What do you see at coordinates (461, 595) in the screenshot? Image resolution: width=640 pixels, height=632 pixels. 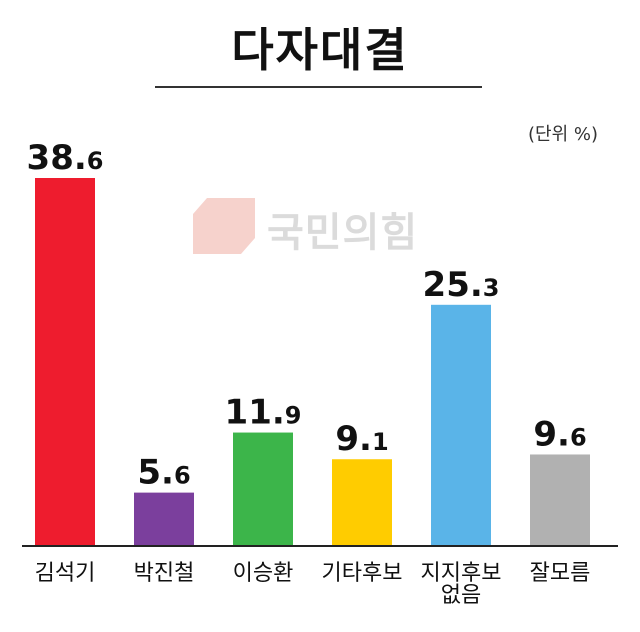 I see `category-label-5-line-2: 없음` at bounding box center [461, 595].